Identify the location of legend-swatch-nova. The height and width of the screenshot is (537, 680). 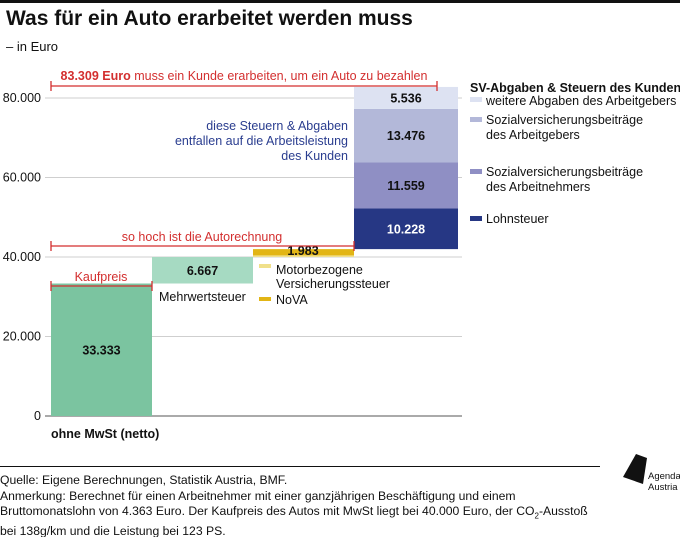
(265, 299).